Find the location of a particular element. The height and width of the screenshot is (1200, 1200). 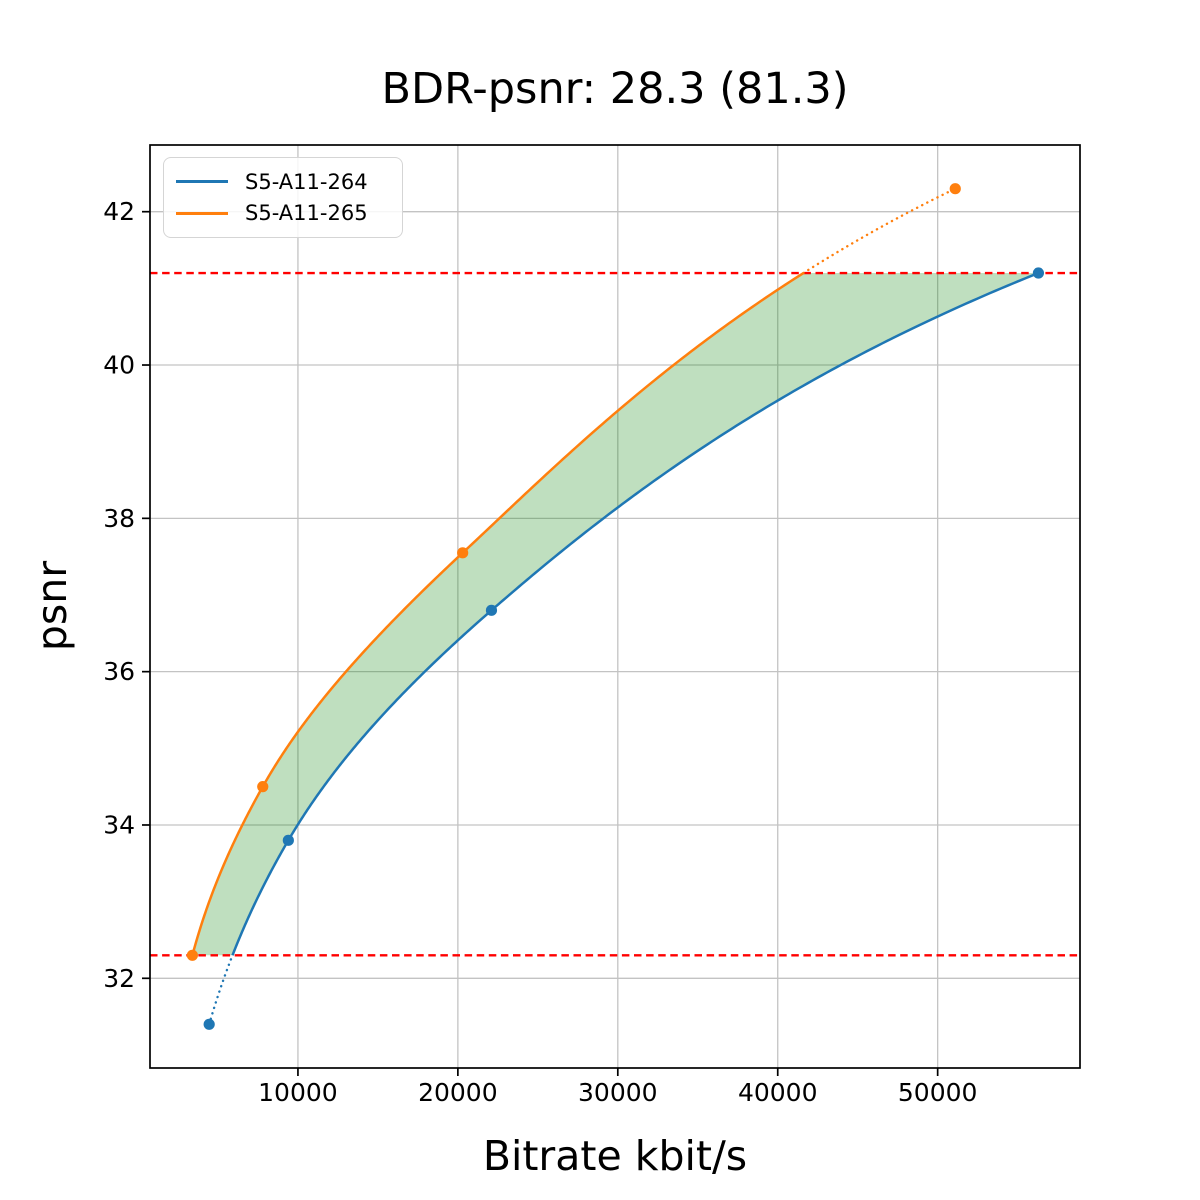

y-tick-label-36: 36 is located at coordinates (119, 671).